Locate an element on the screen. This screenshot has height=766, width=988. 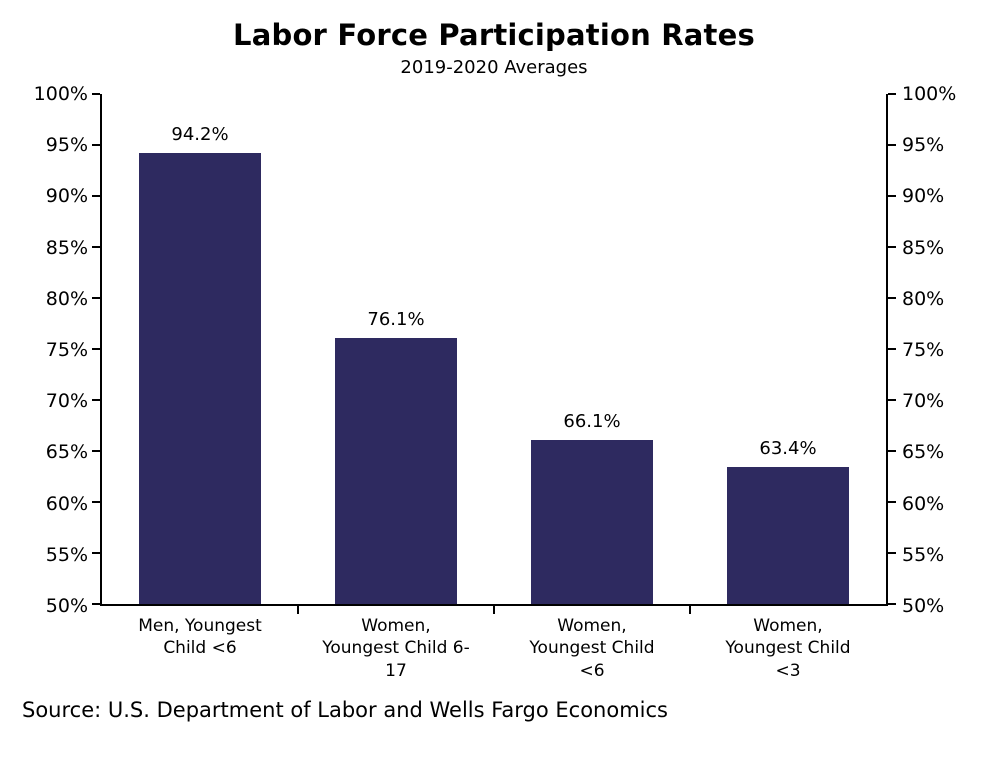
x-axis-label-text: Women, Youngest Child <3 is located at coordinates (788, 648).